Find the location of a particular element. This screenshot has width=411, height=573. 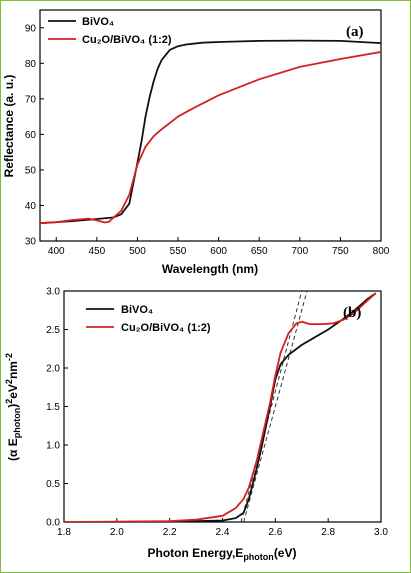

panel-a-legend-label-cu2o-bivo4: Cu₂O/BiVO₄ (1:2) is located at coordinates (127, 40).